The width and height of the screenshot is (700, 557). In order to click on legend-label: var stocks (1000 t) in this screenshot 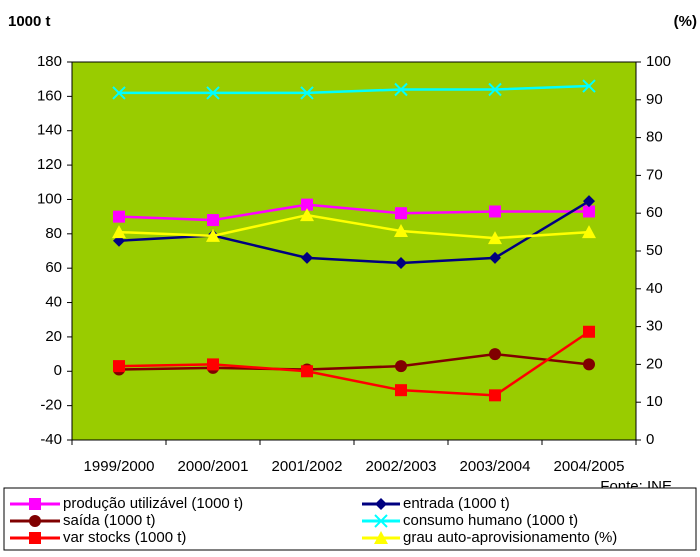, I will do `click(124, 537)`.